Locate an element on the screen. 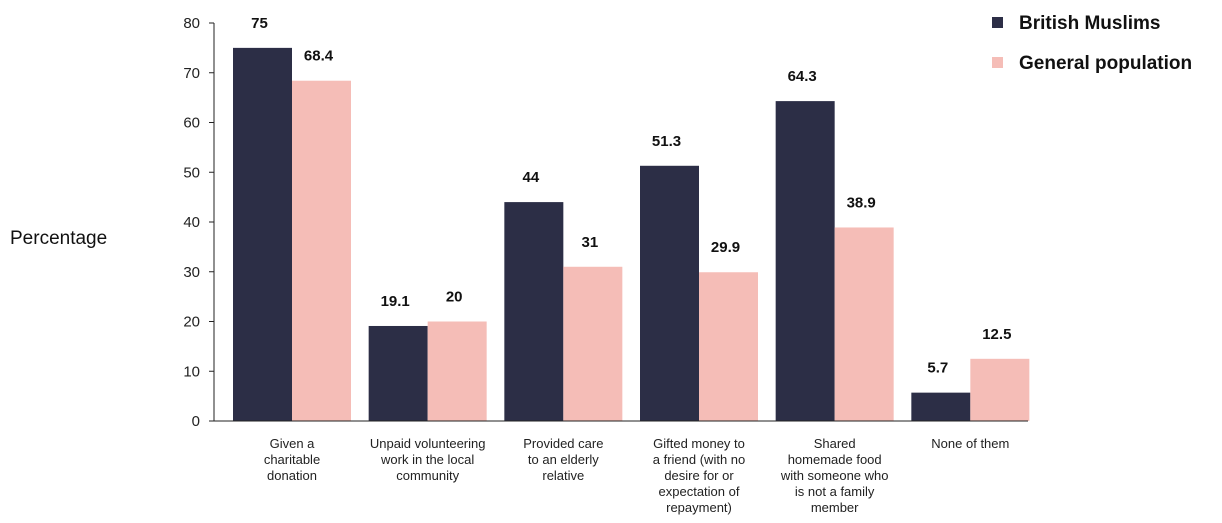  y-tick-label: 0 is located at coordinates (196, 421).